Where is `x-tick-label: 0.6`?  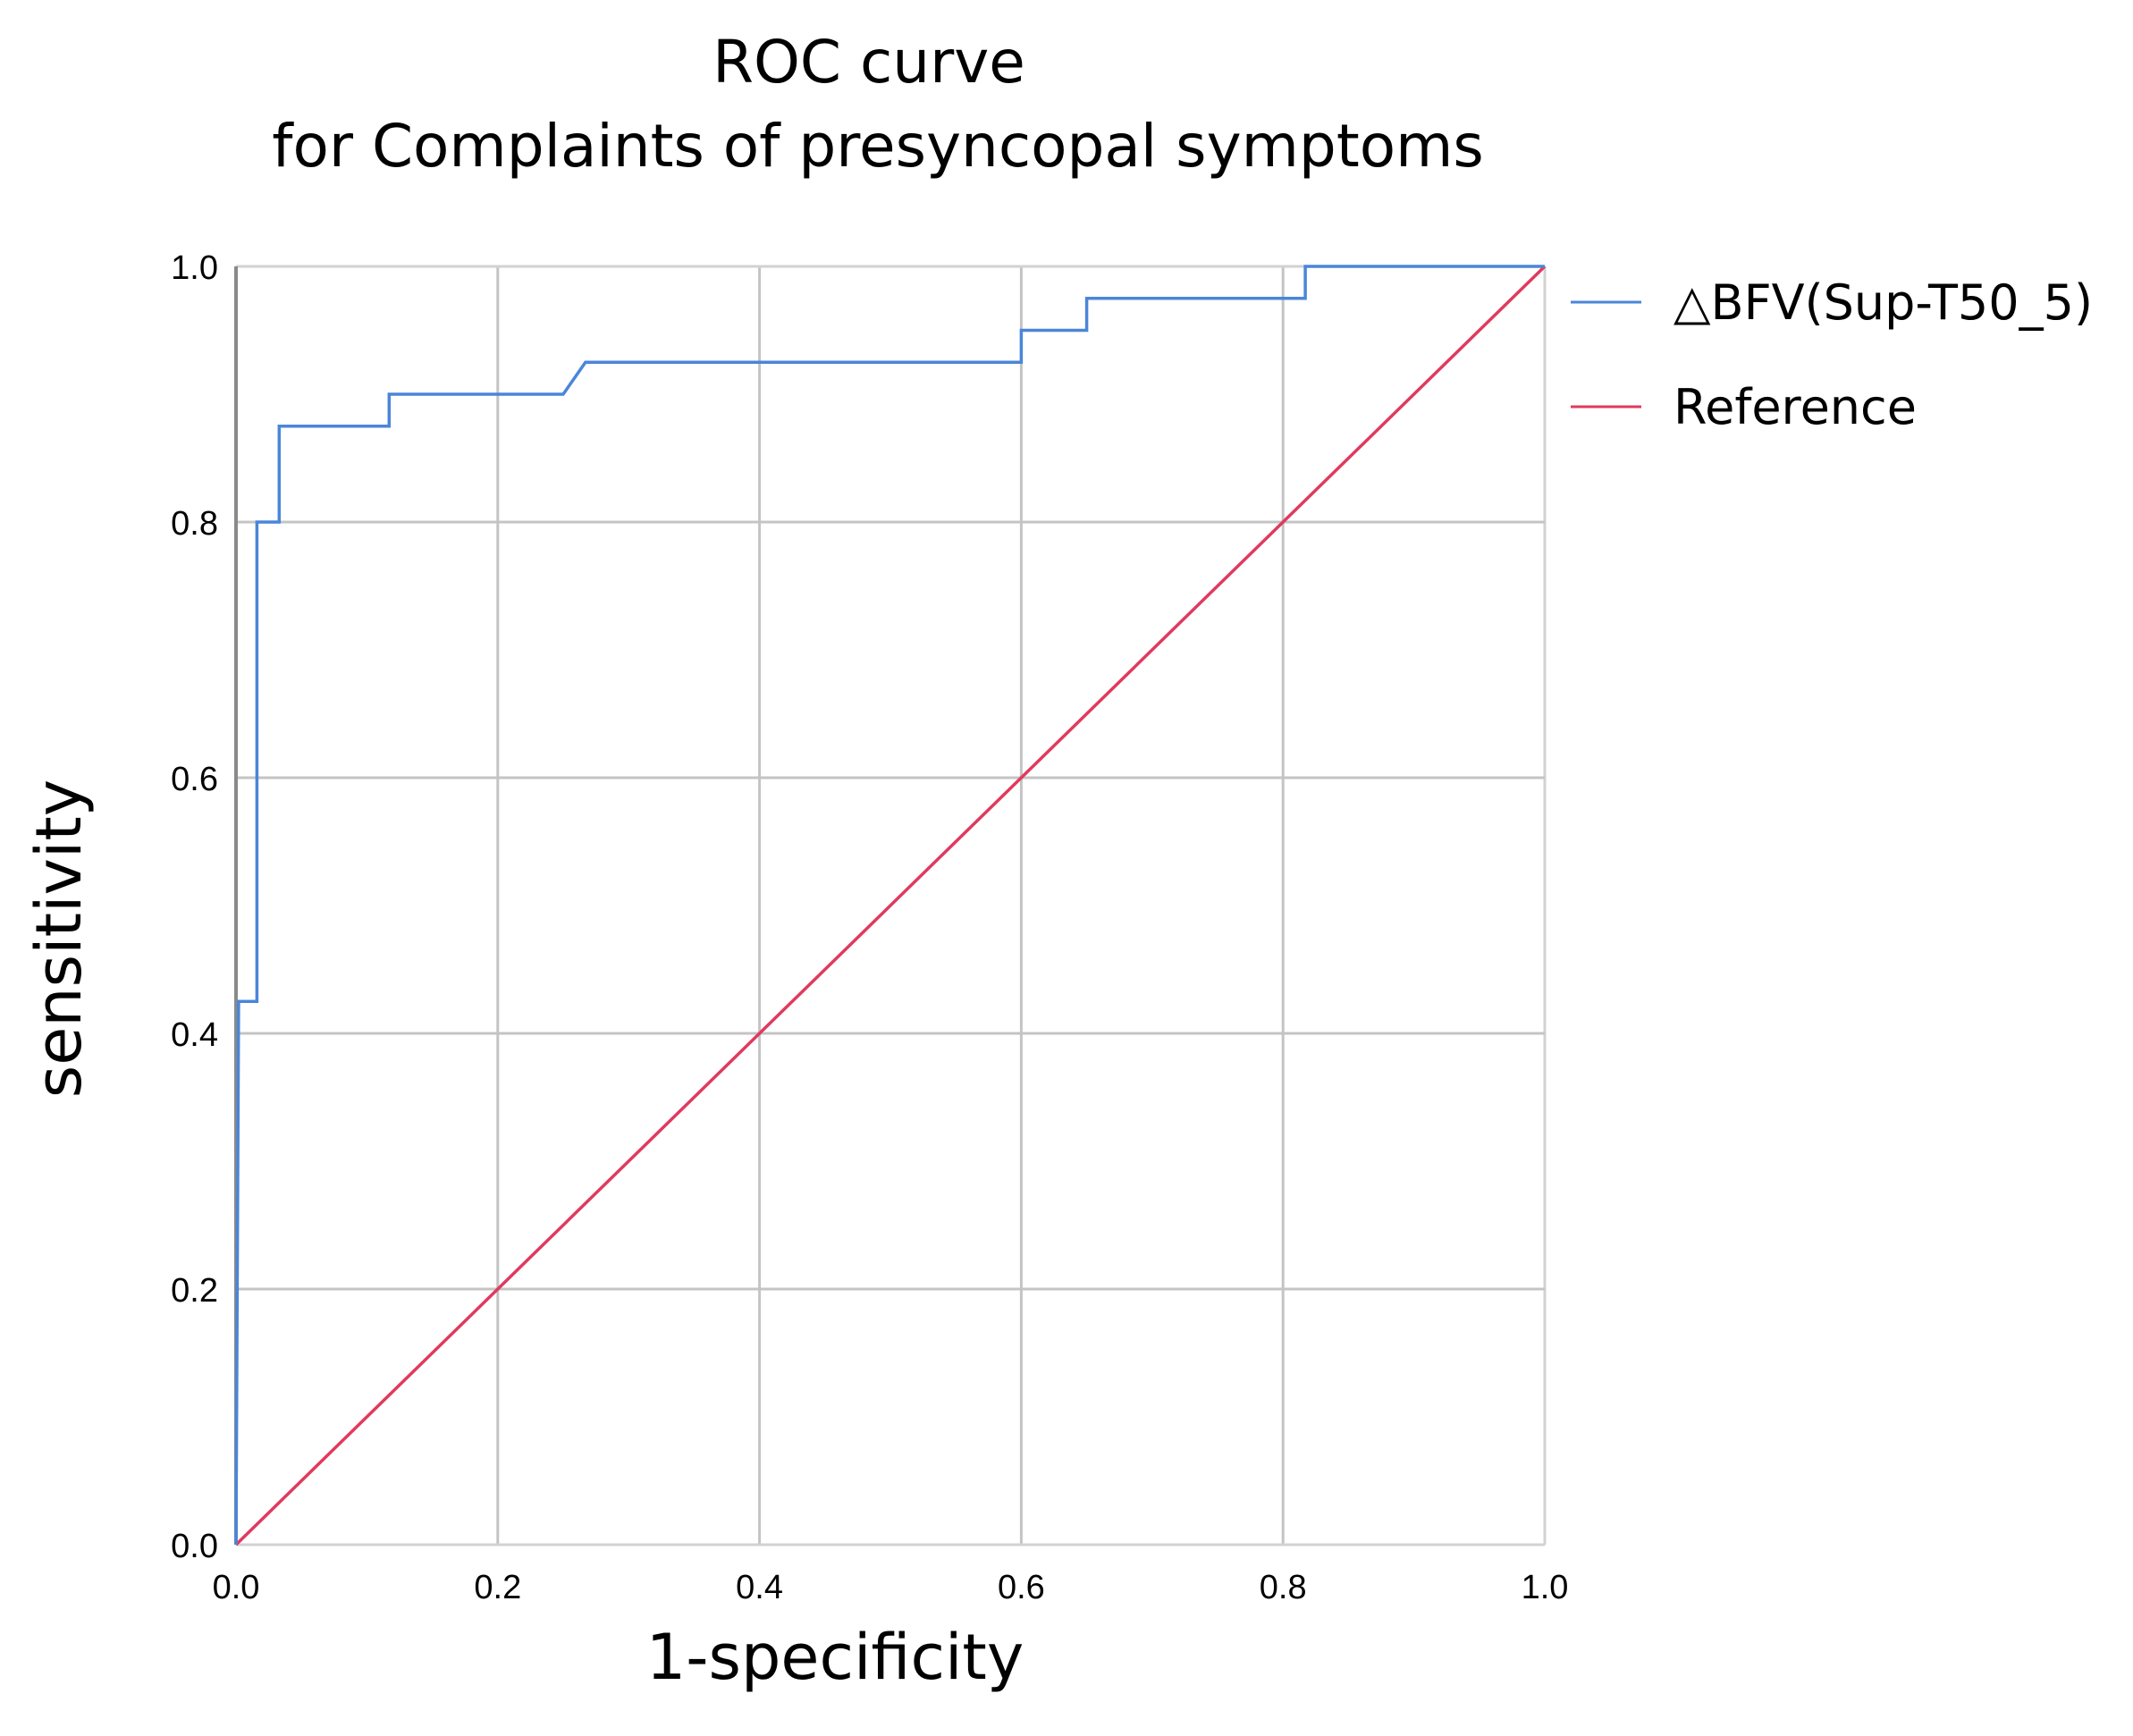
x-tick-label: 0.6 is located at coordinates (1021, 1587).